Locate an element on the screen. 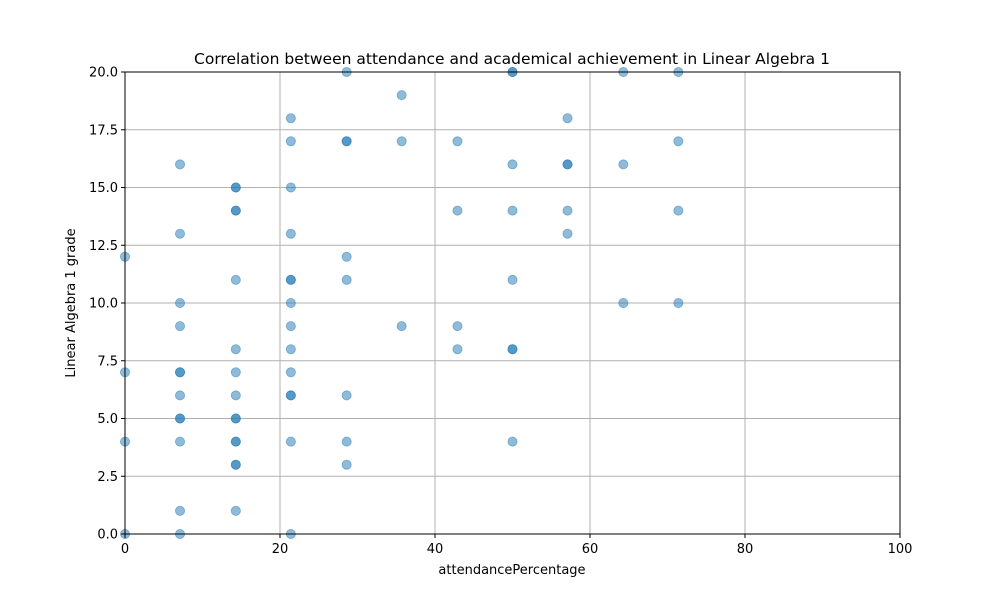 Image resolution: width=1000 pixels, height=600 pixels. x-tick-label: 40 is located at coordinates (435, 549).